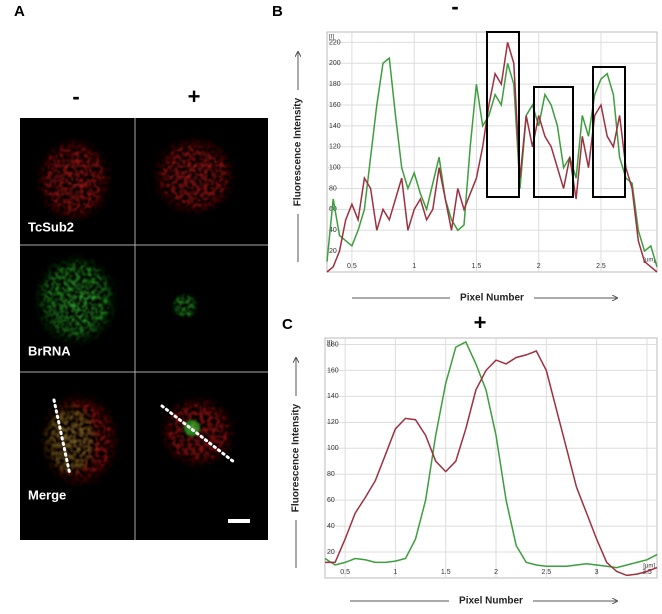  Describe the element at coordinates (480, 322) in the screenshot. I see `chart-title: +` at that location.